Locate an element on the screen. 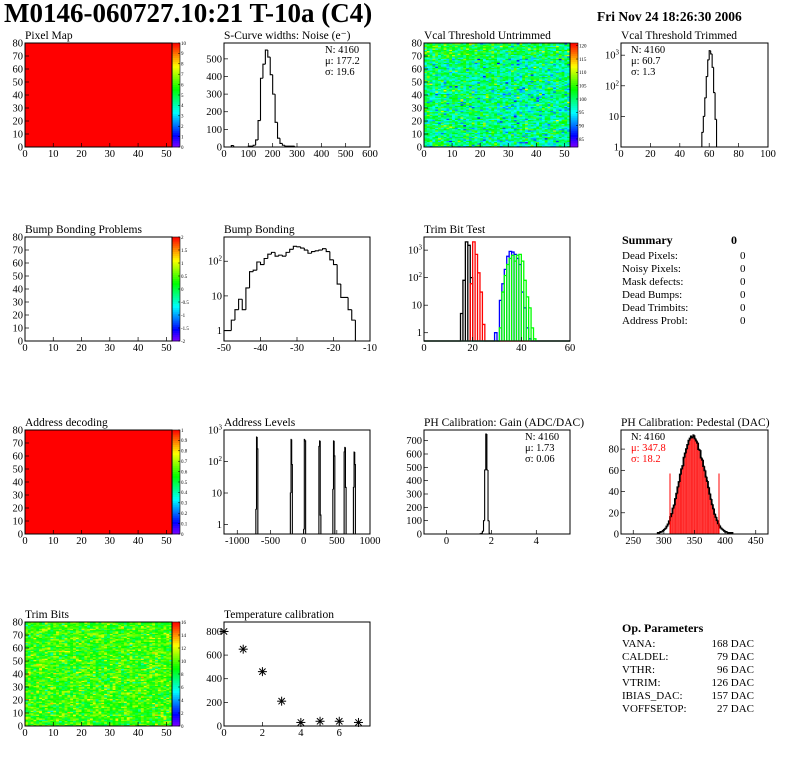  x-tick-label: 4 is located at coordinates (537, 541).